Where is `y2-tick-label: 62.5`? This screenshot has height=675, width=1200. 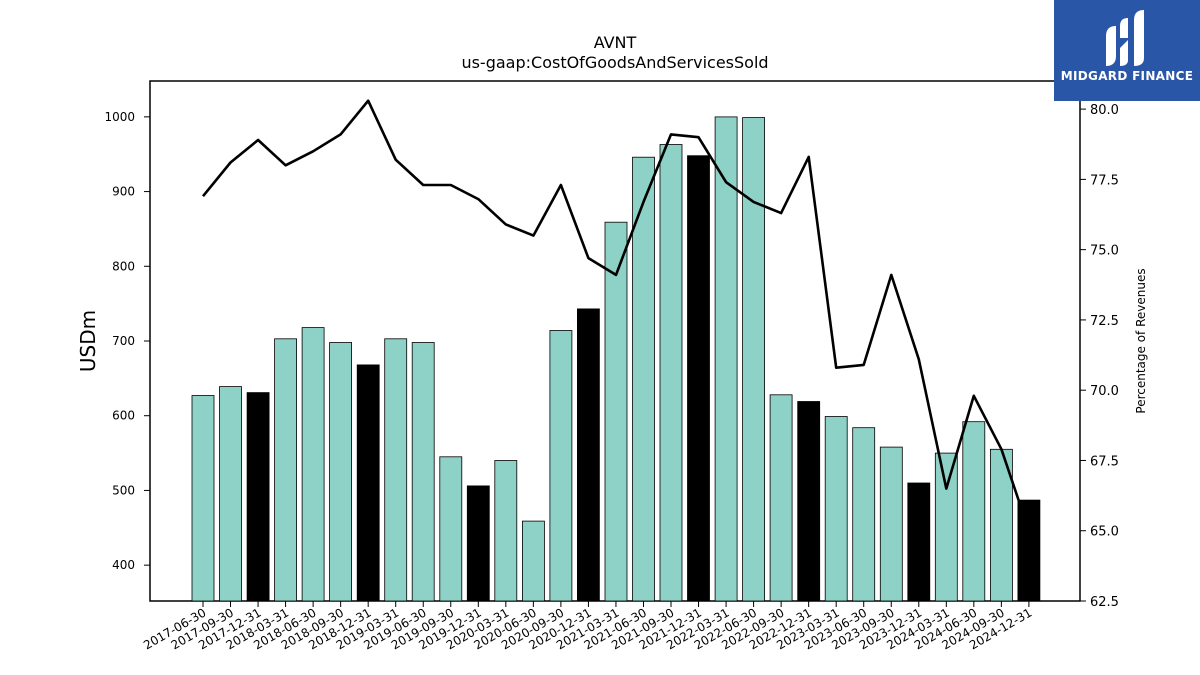 y2-tick-label: 62.5 is located at coordinates (1104, 602).